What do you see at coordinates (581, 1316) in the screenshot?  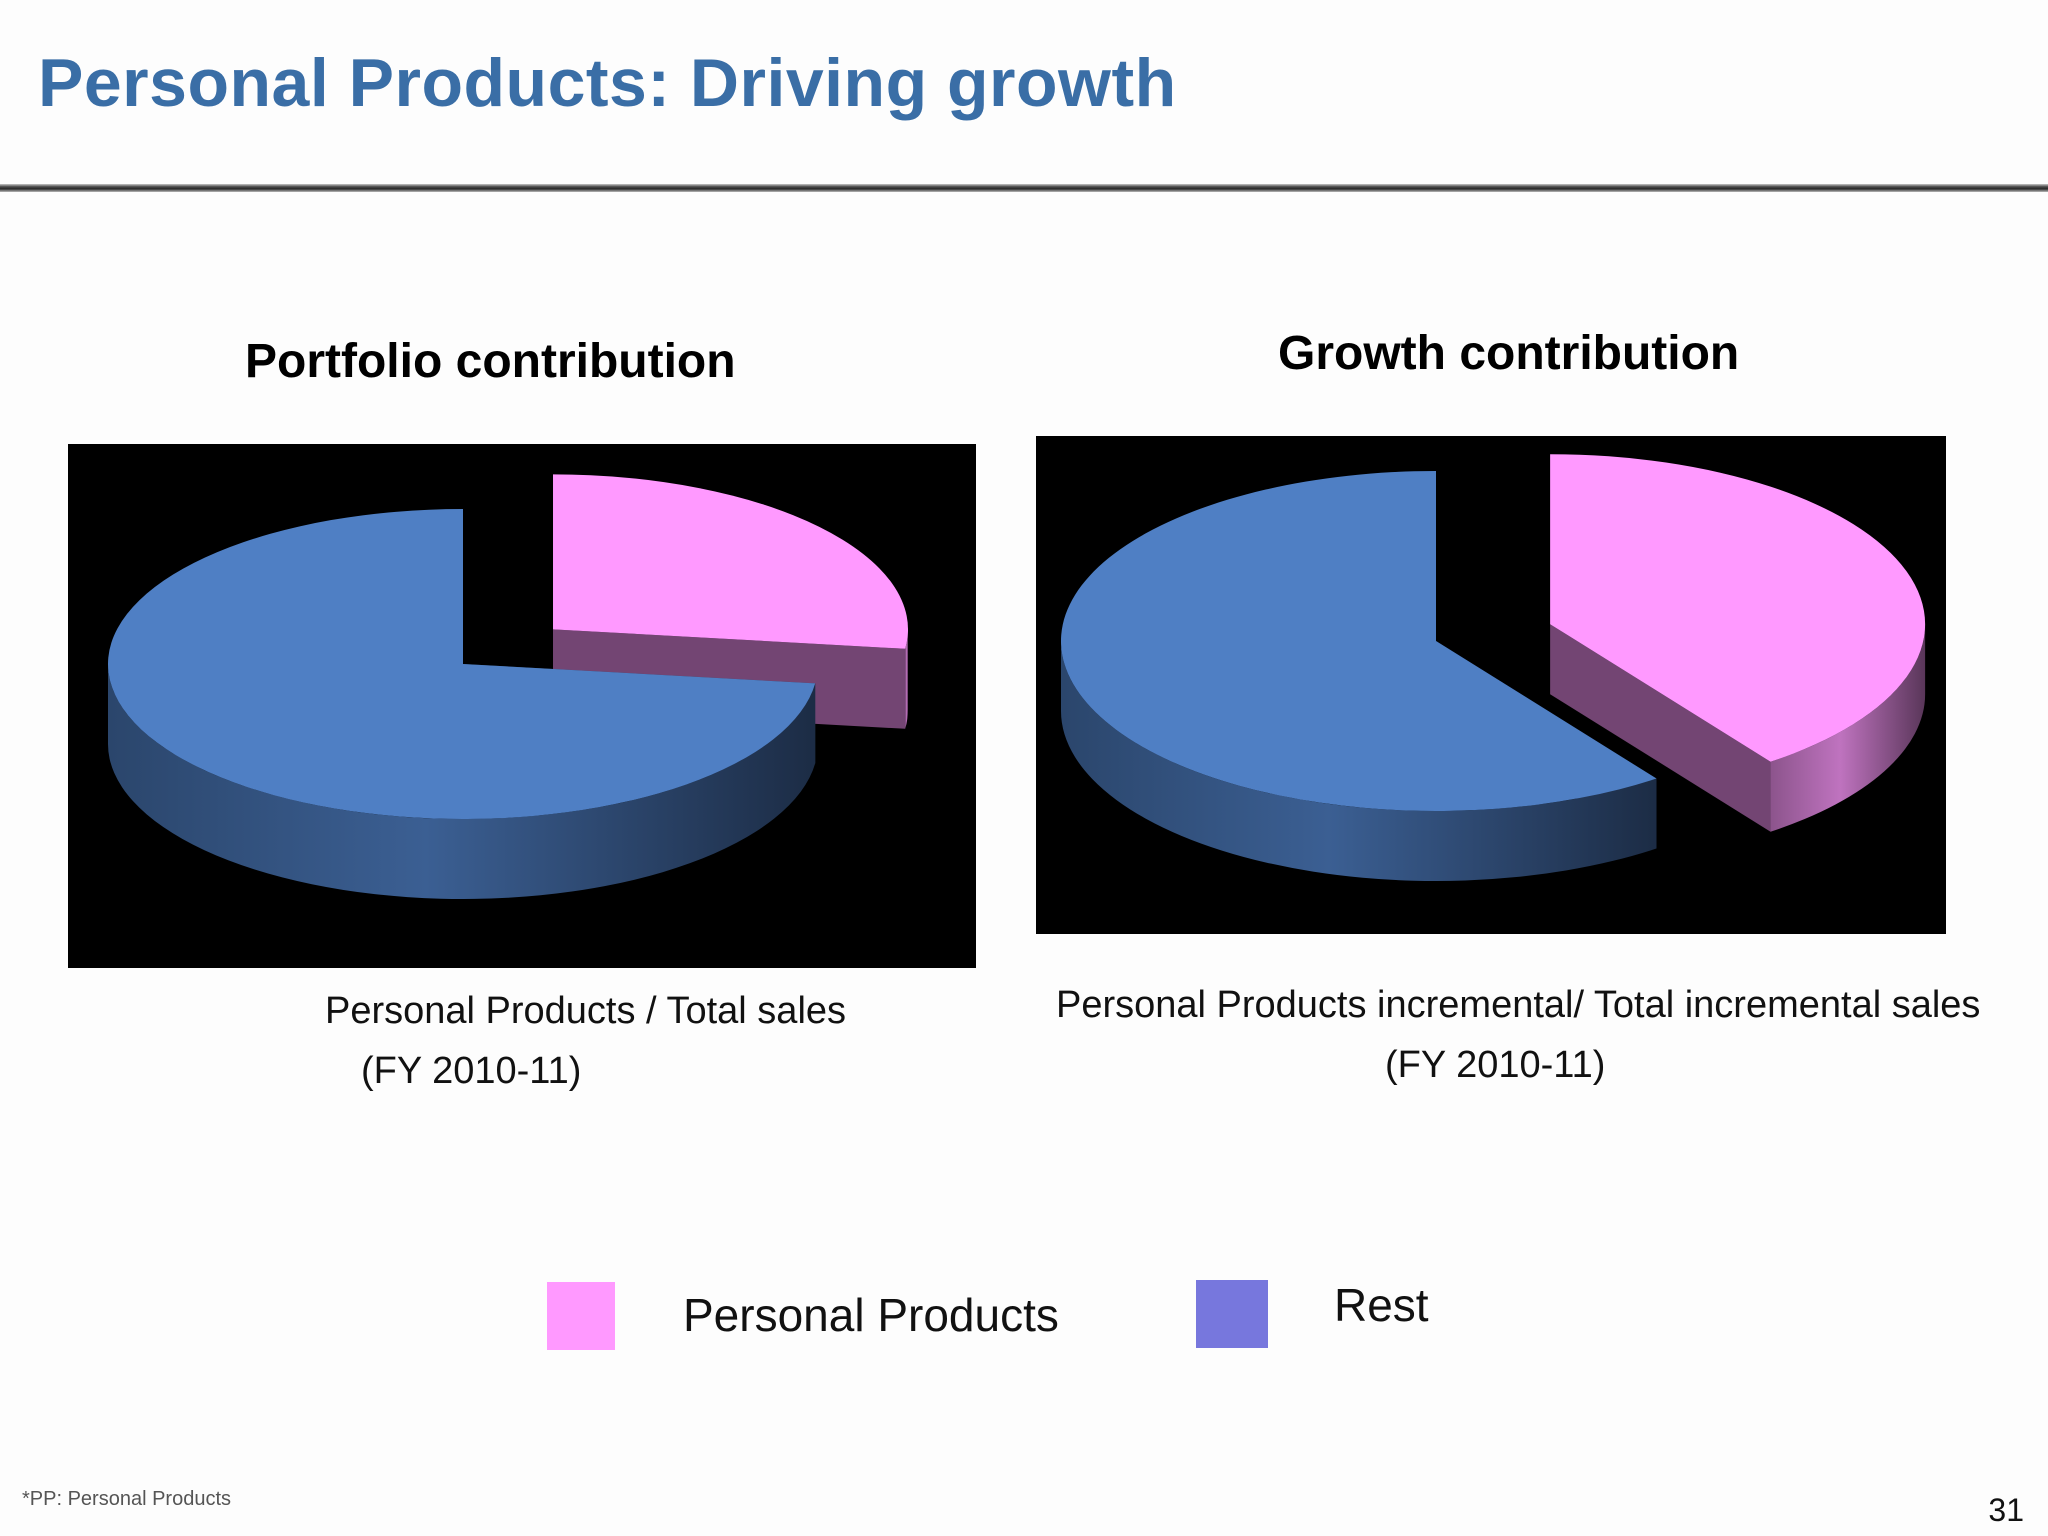 I see `legend-swatch-personal-products` at bounding box center [581, 1316].